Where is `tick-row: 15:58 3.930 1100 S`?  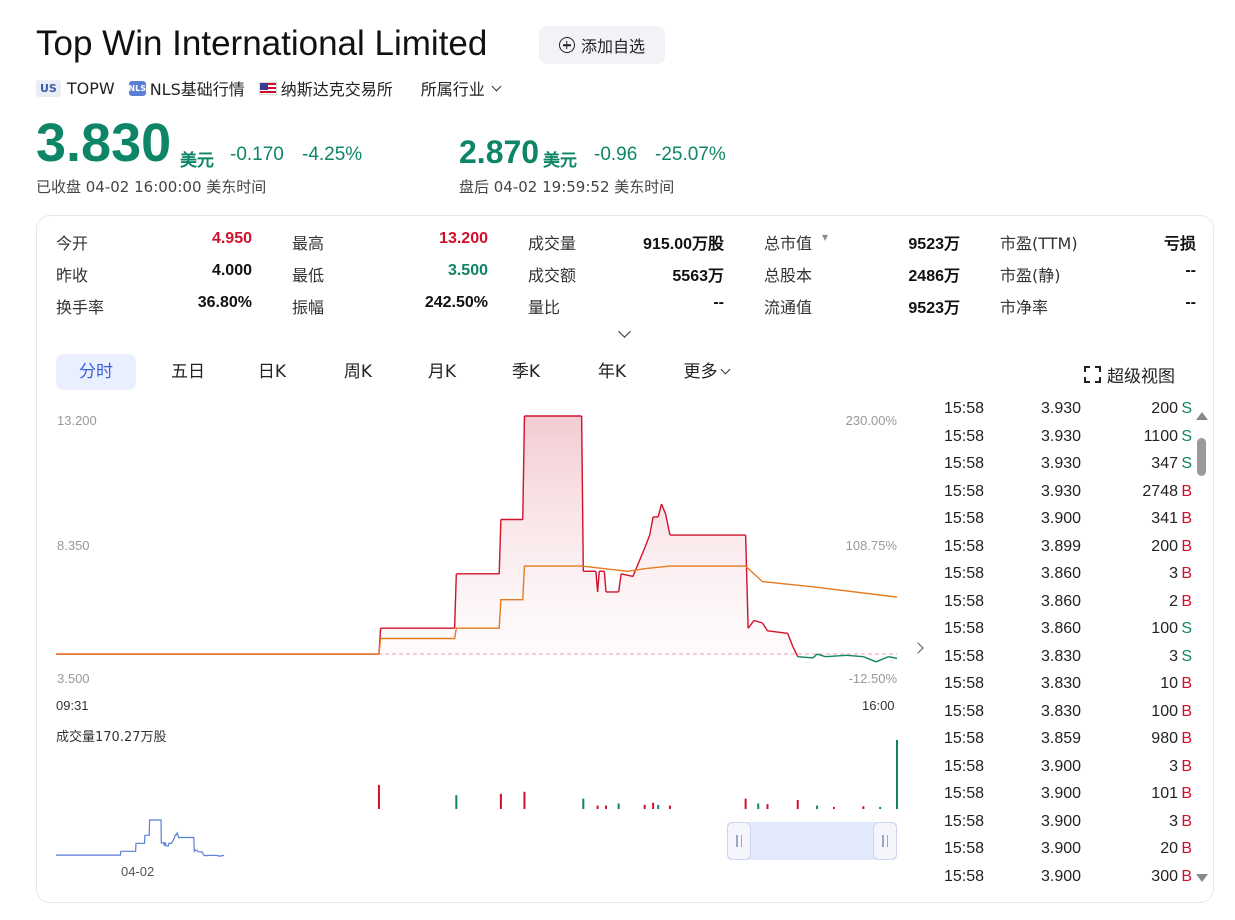 tick-row: 15:58 3.930 1100 S is located at coordinates (1068, 440).